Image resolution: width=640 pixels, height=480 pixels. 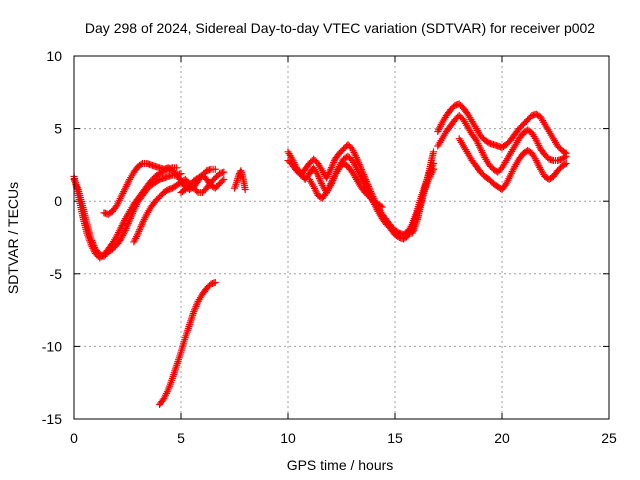 I want to click on y-tick-label: 10, so click(x=54, y=56).